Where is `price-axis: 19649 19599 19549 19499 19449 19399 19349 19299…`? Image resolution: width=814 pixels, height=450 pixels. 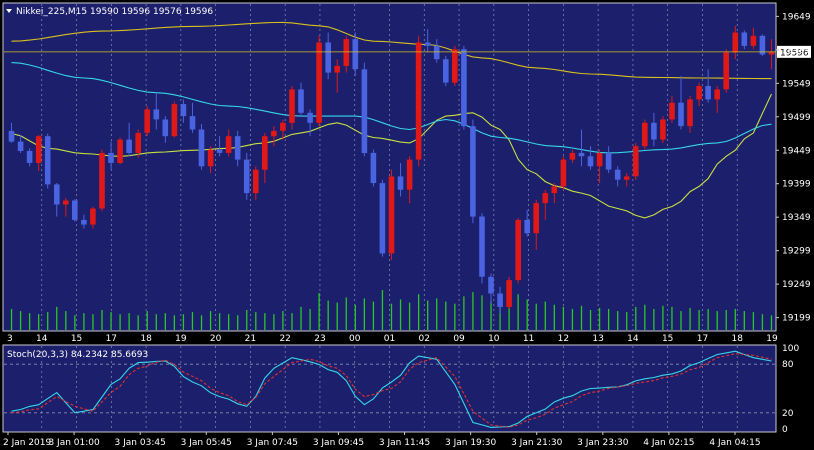 price-axis: 19649 19599 19549 19499 19449 19399 19349 19299… is located at coordinates (793, 168).